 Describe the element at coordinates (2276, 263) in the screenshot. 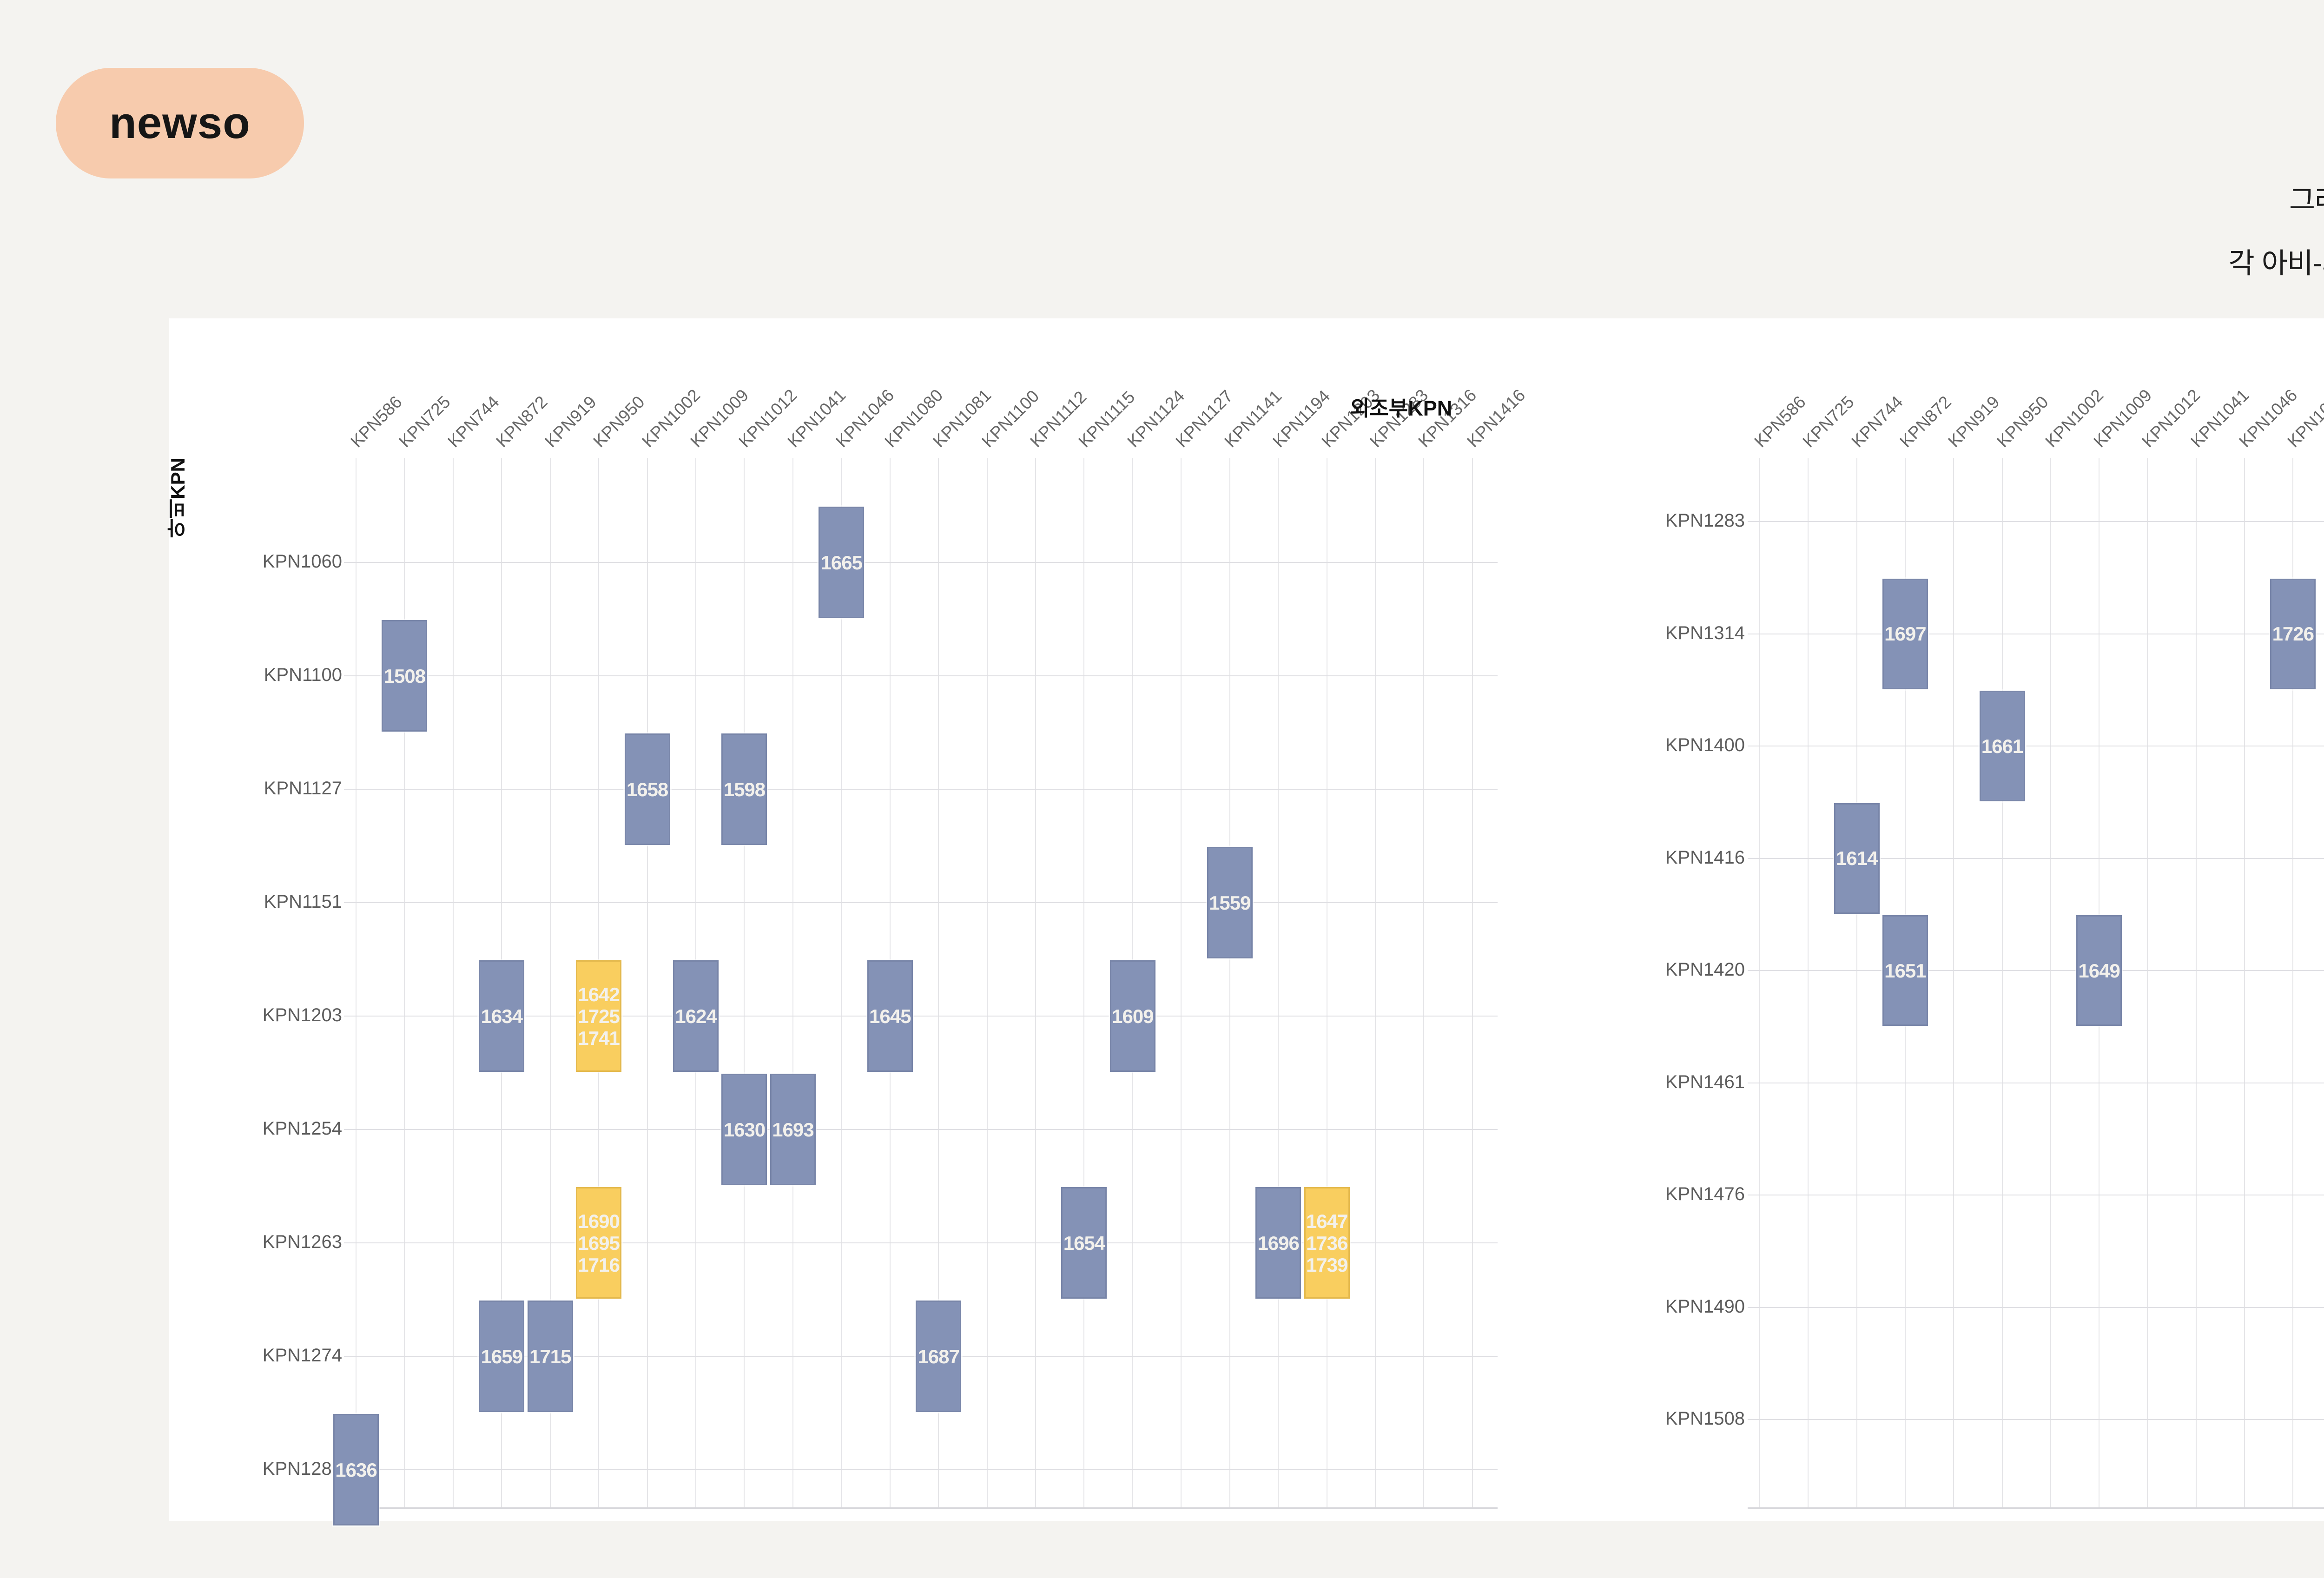

I see `subtitle-line2: 각 아비-외조부 조합에서 어떤 씨수소들이 선발되었는지 확인할 수 있다.` at that location.